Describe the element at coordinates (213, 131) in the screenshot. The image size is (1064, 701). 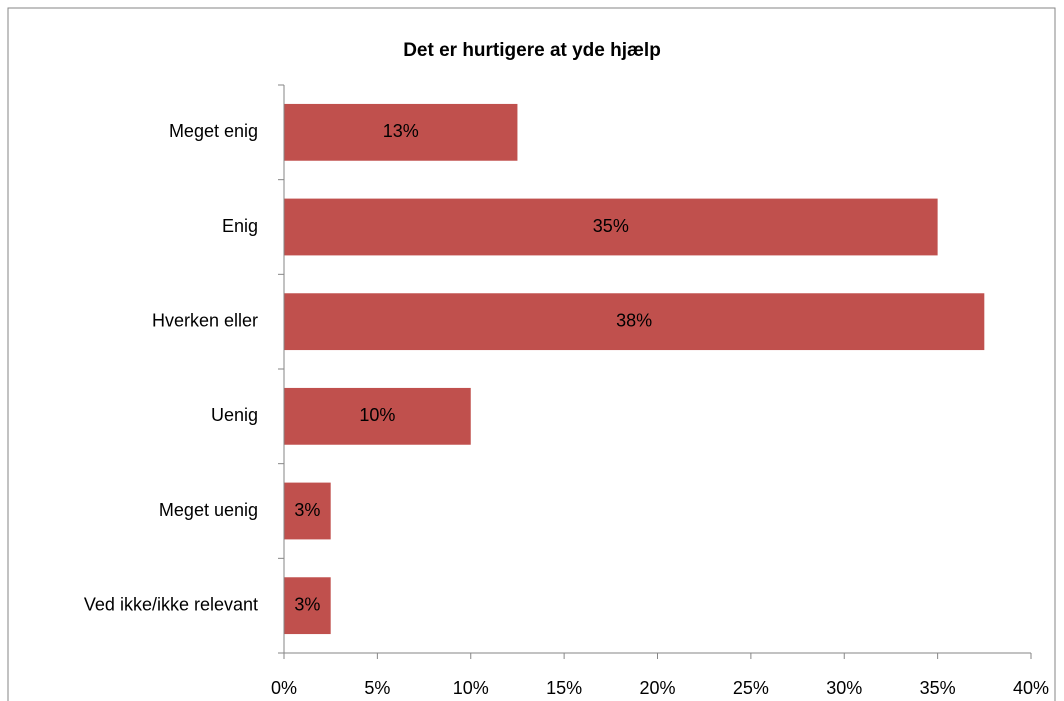
I see `y-tick-label: Meget enig` at that location.